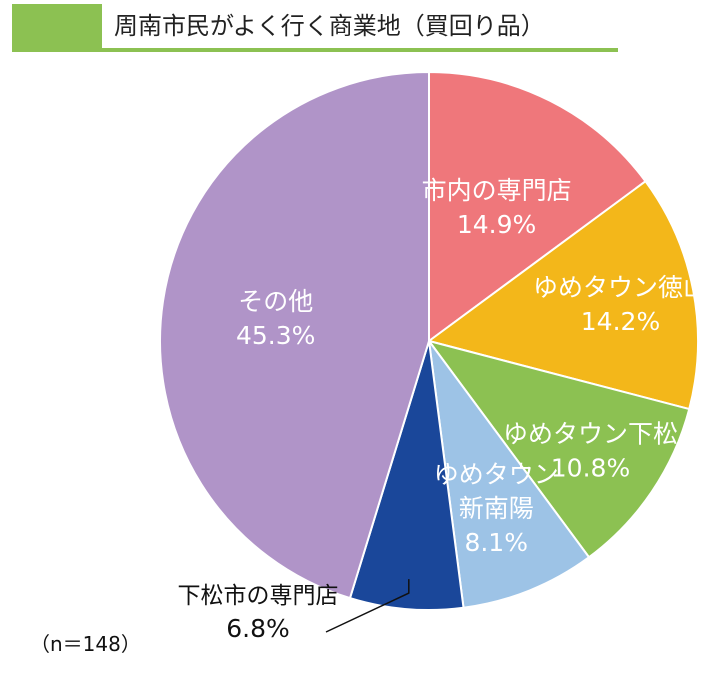  I want to click on header-underline, so click(315, 50).